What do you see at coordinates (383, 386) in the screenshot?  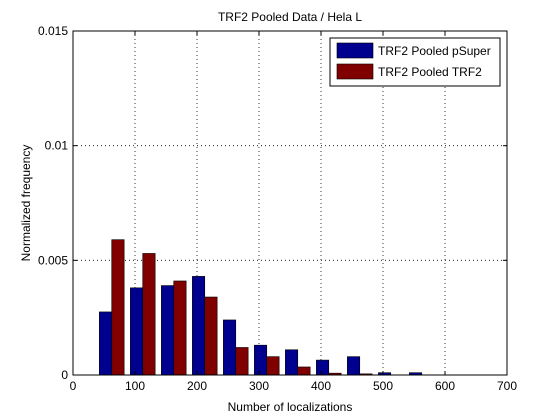 I see `x-tick-label: 500` at bounding box center [383, 386].